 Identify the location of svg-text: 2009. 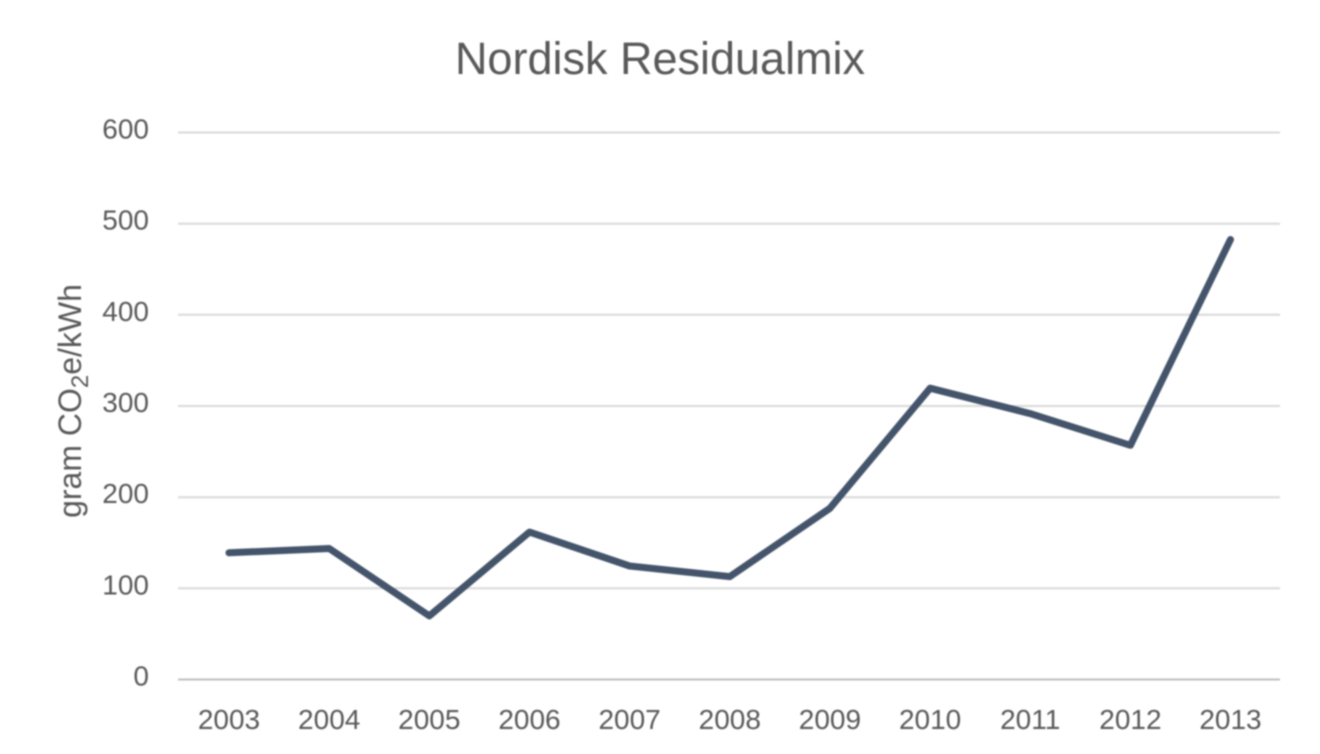
(830, 719).